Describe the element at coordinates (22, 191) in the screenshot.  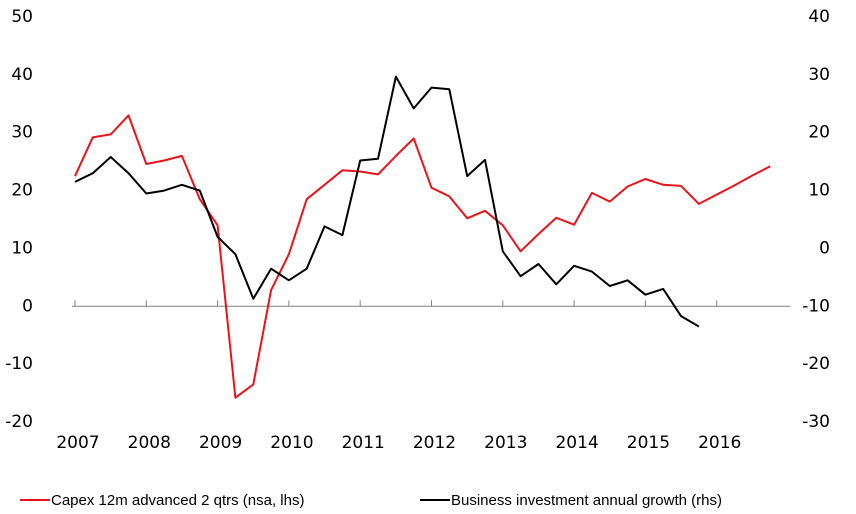
I see `y-tick-label: 20` at that location.